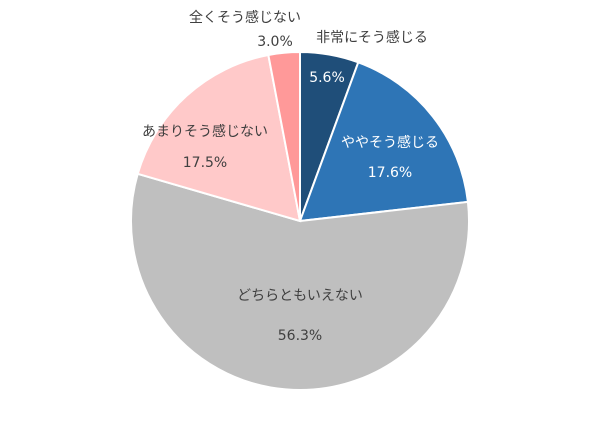 This screenshot has height=432, width=599. What do you see at coordinates (390, 142) in the screenshot?
I see `slice-name: ややそう感じる` at bounding box center [390, 142].